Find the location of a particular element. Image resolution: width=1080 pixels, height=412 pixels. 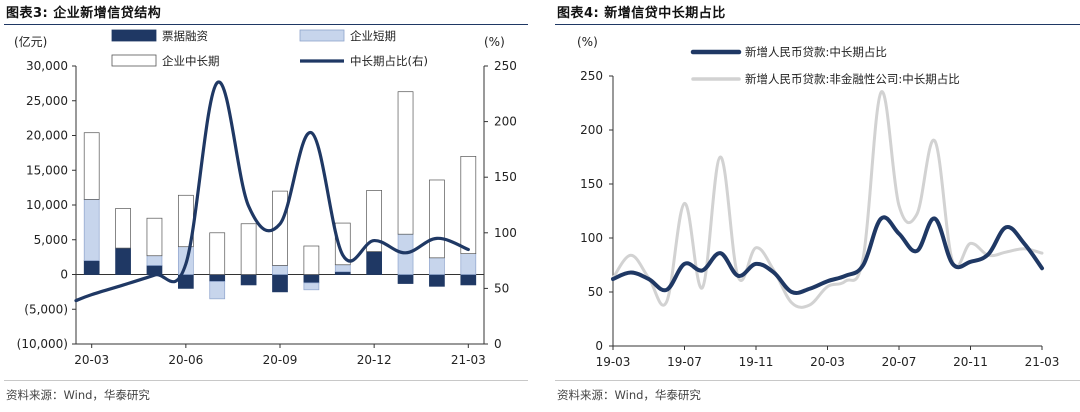

x-tick-label: 19-03 is located at coordinates (613, 362).